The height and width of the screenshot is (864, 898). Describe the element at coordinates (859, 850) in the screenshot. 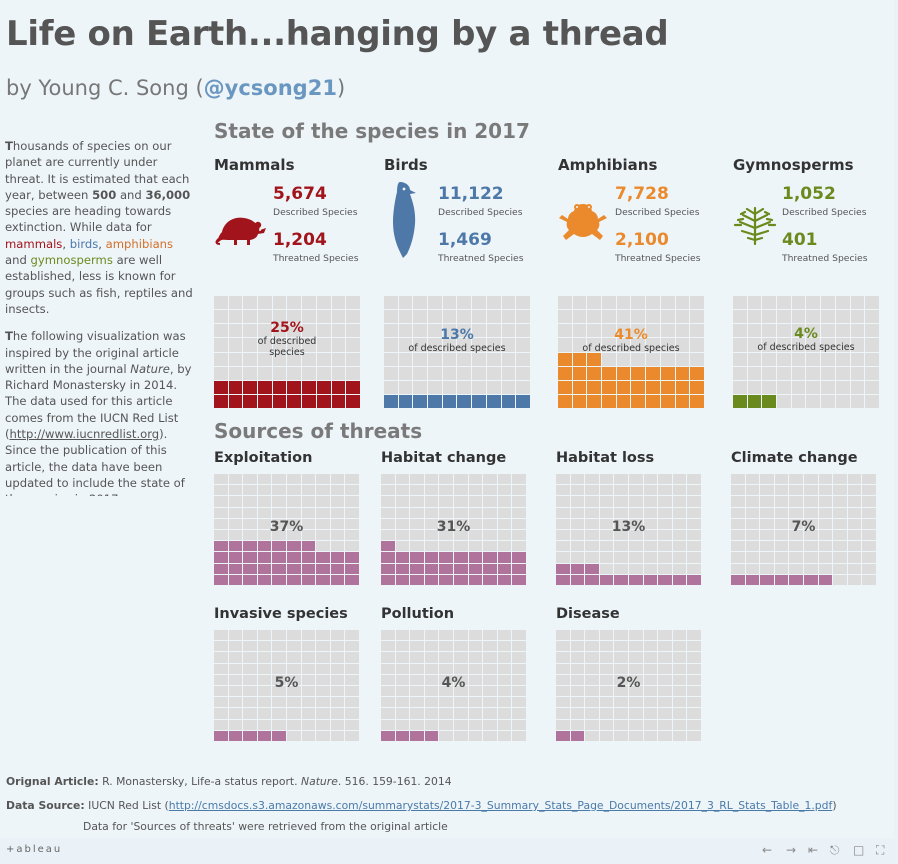

I see `comment-icon: □` at that location.